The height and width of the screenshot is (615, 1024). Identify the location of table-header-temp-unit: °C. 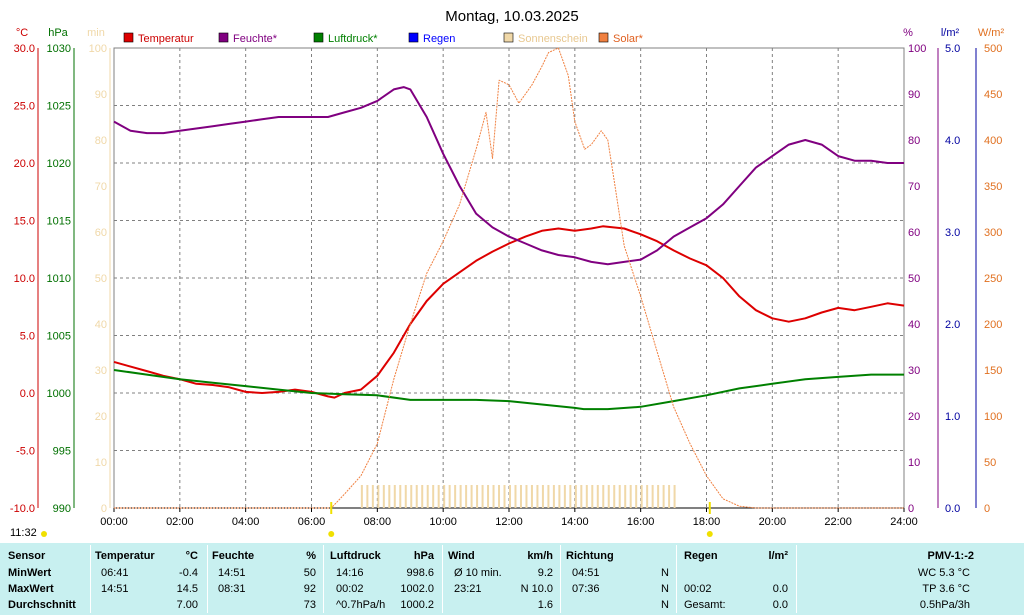
(191, 556).